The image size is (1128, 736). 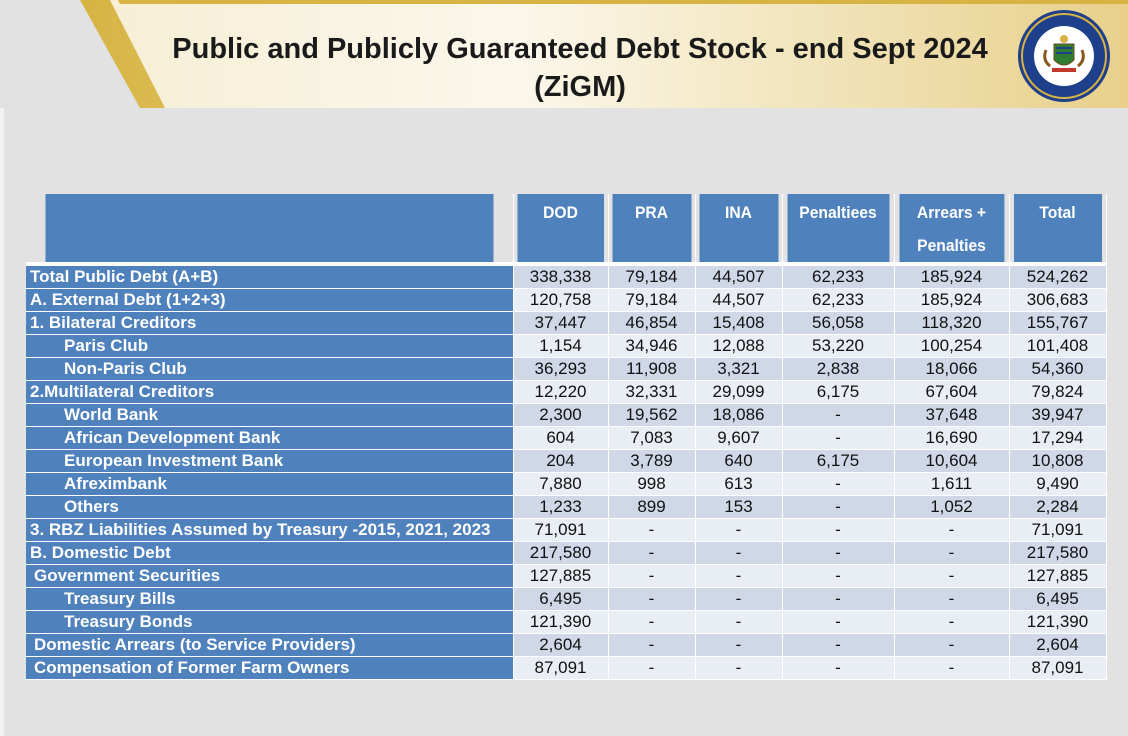 I want to click on cell-ina: 44,507, so click(x=739, y=276).